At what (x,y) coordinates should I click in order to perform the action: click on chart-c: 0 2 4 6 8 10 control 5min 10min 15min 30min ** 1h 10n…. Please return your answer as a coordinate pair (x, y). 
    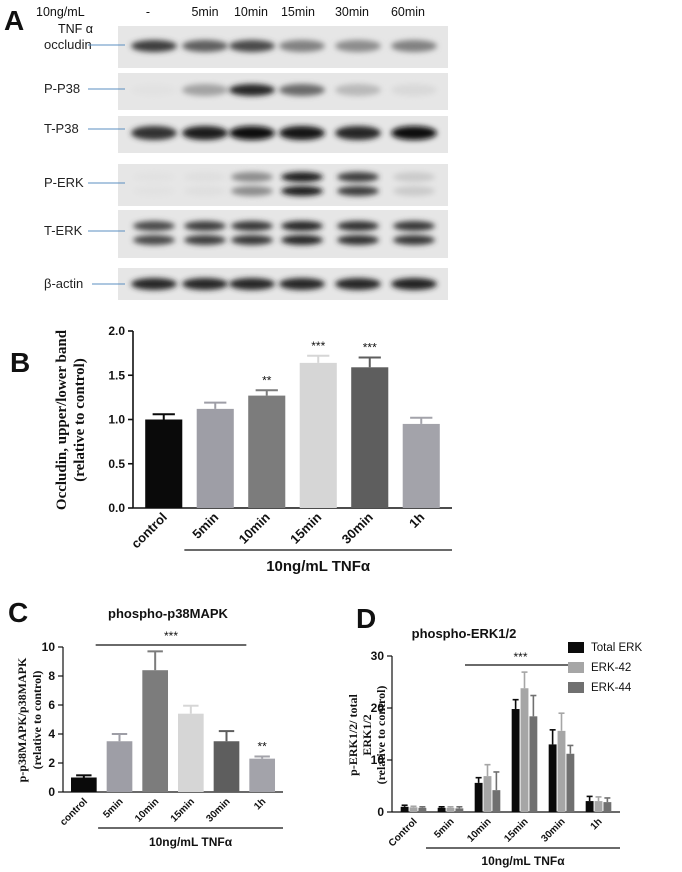
    Looking at the image, I should click on (149, 727).